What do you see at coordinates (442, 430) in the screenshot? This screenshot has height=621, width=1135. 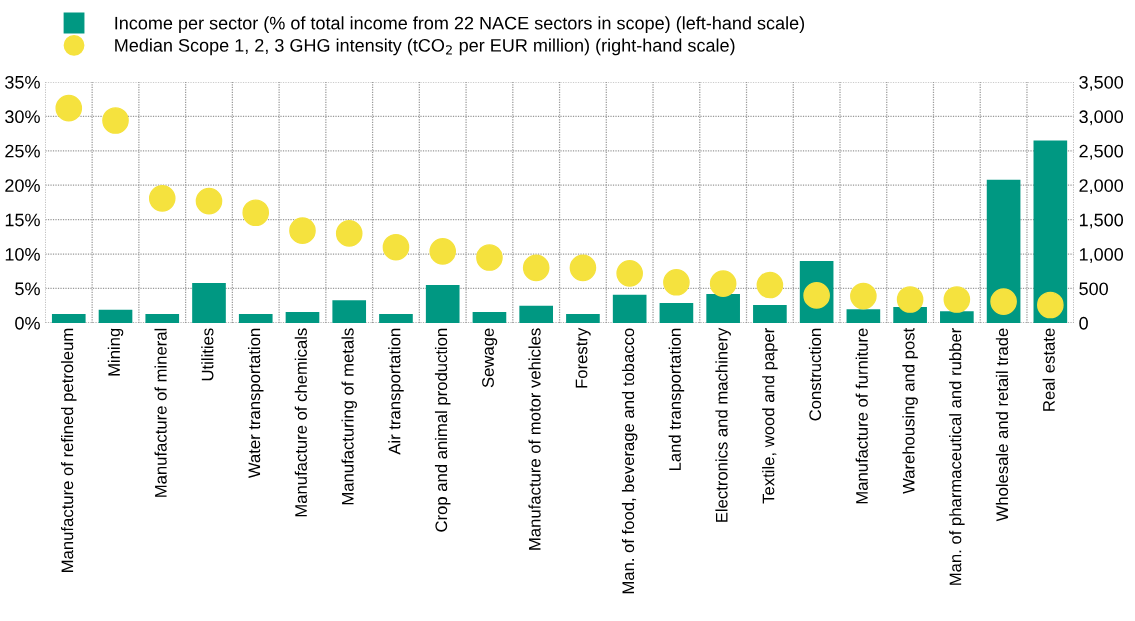 I see `x-tick-label: Crop and animal production` at bounding box center [442, 430].